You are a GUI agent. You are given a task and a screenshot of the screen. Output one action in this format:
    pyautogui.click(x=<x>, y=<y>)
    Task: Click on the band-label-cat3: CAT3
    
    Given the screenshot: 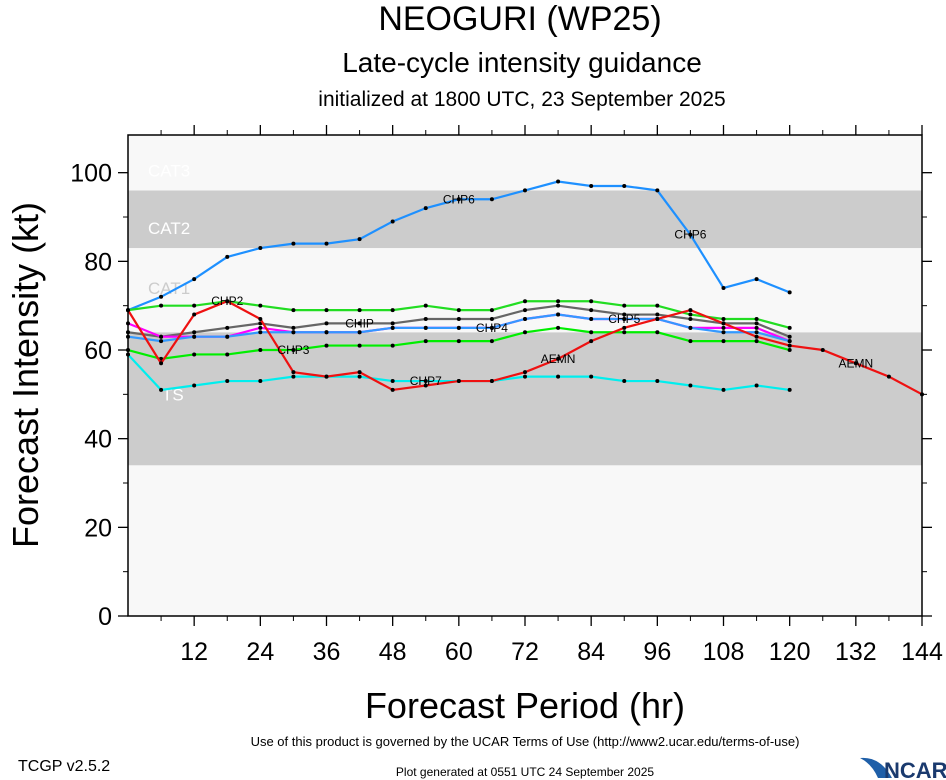 What is the action you would take?
    pyautogui.click(x=169, y=170)
    